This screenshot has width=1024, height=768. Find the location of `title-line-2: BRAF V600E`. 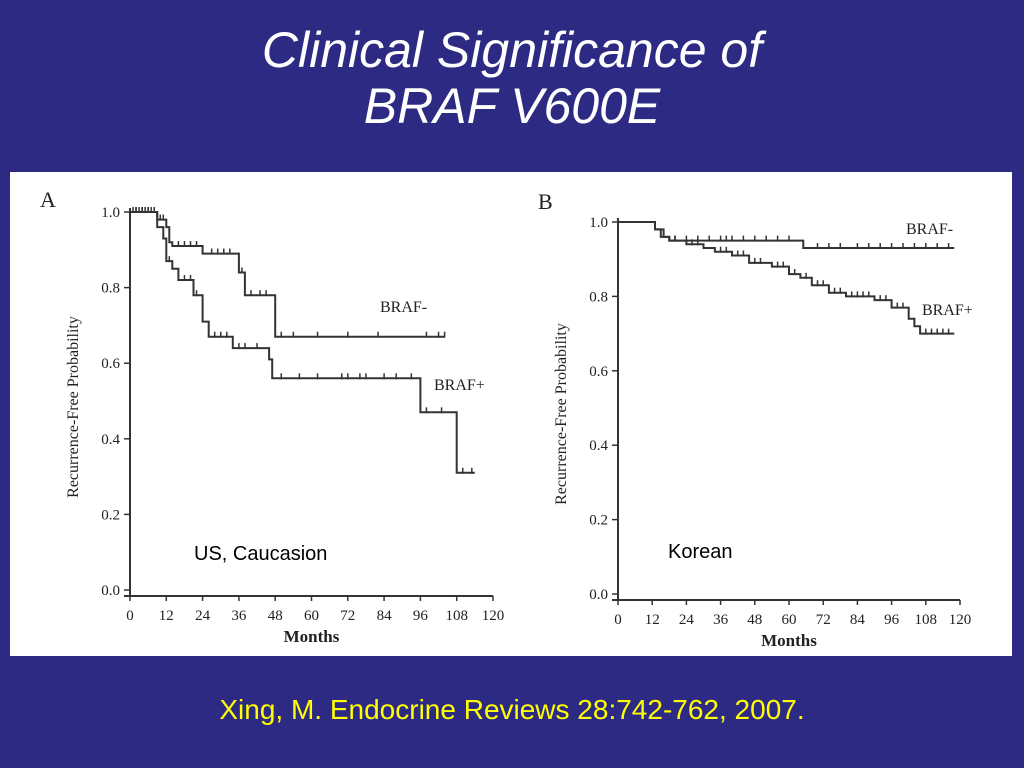

title-line-2: BRAF V600E is located at coordinates (512, 106).